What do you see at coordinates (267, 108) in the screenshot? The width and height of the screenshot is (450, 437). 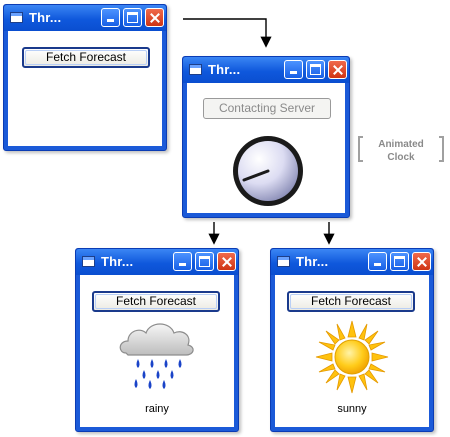 I see `contacting-server-button: Contacting Server` at bounding box center [267, 108].